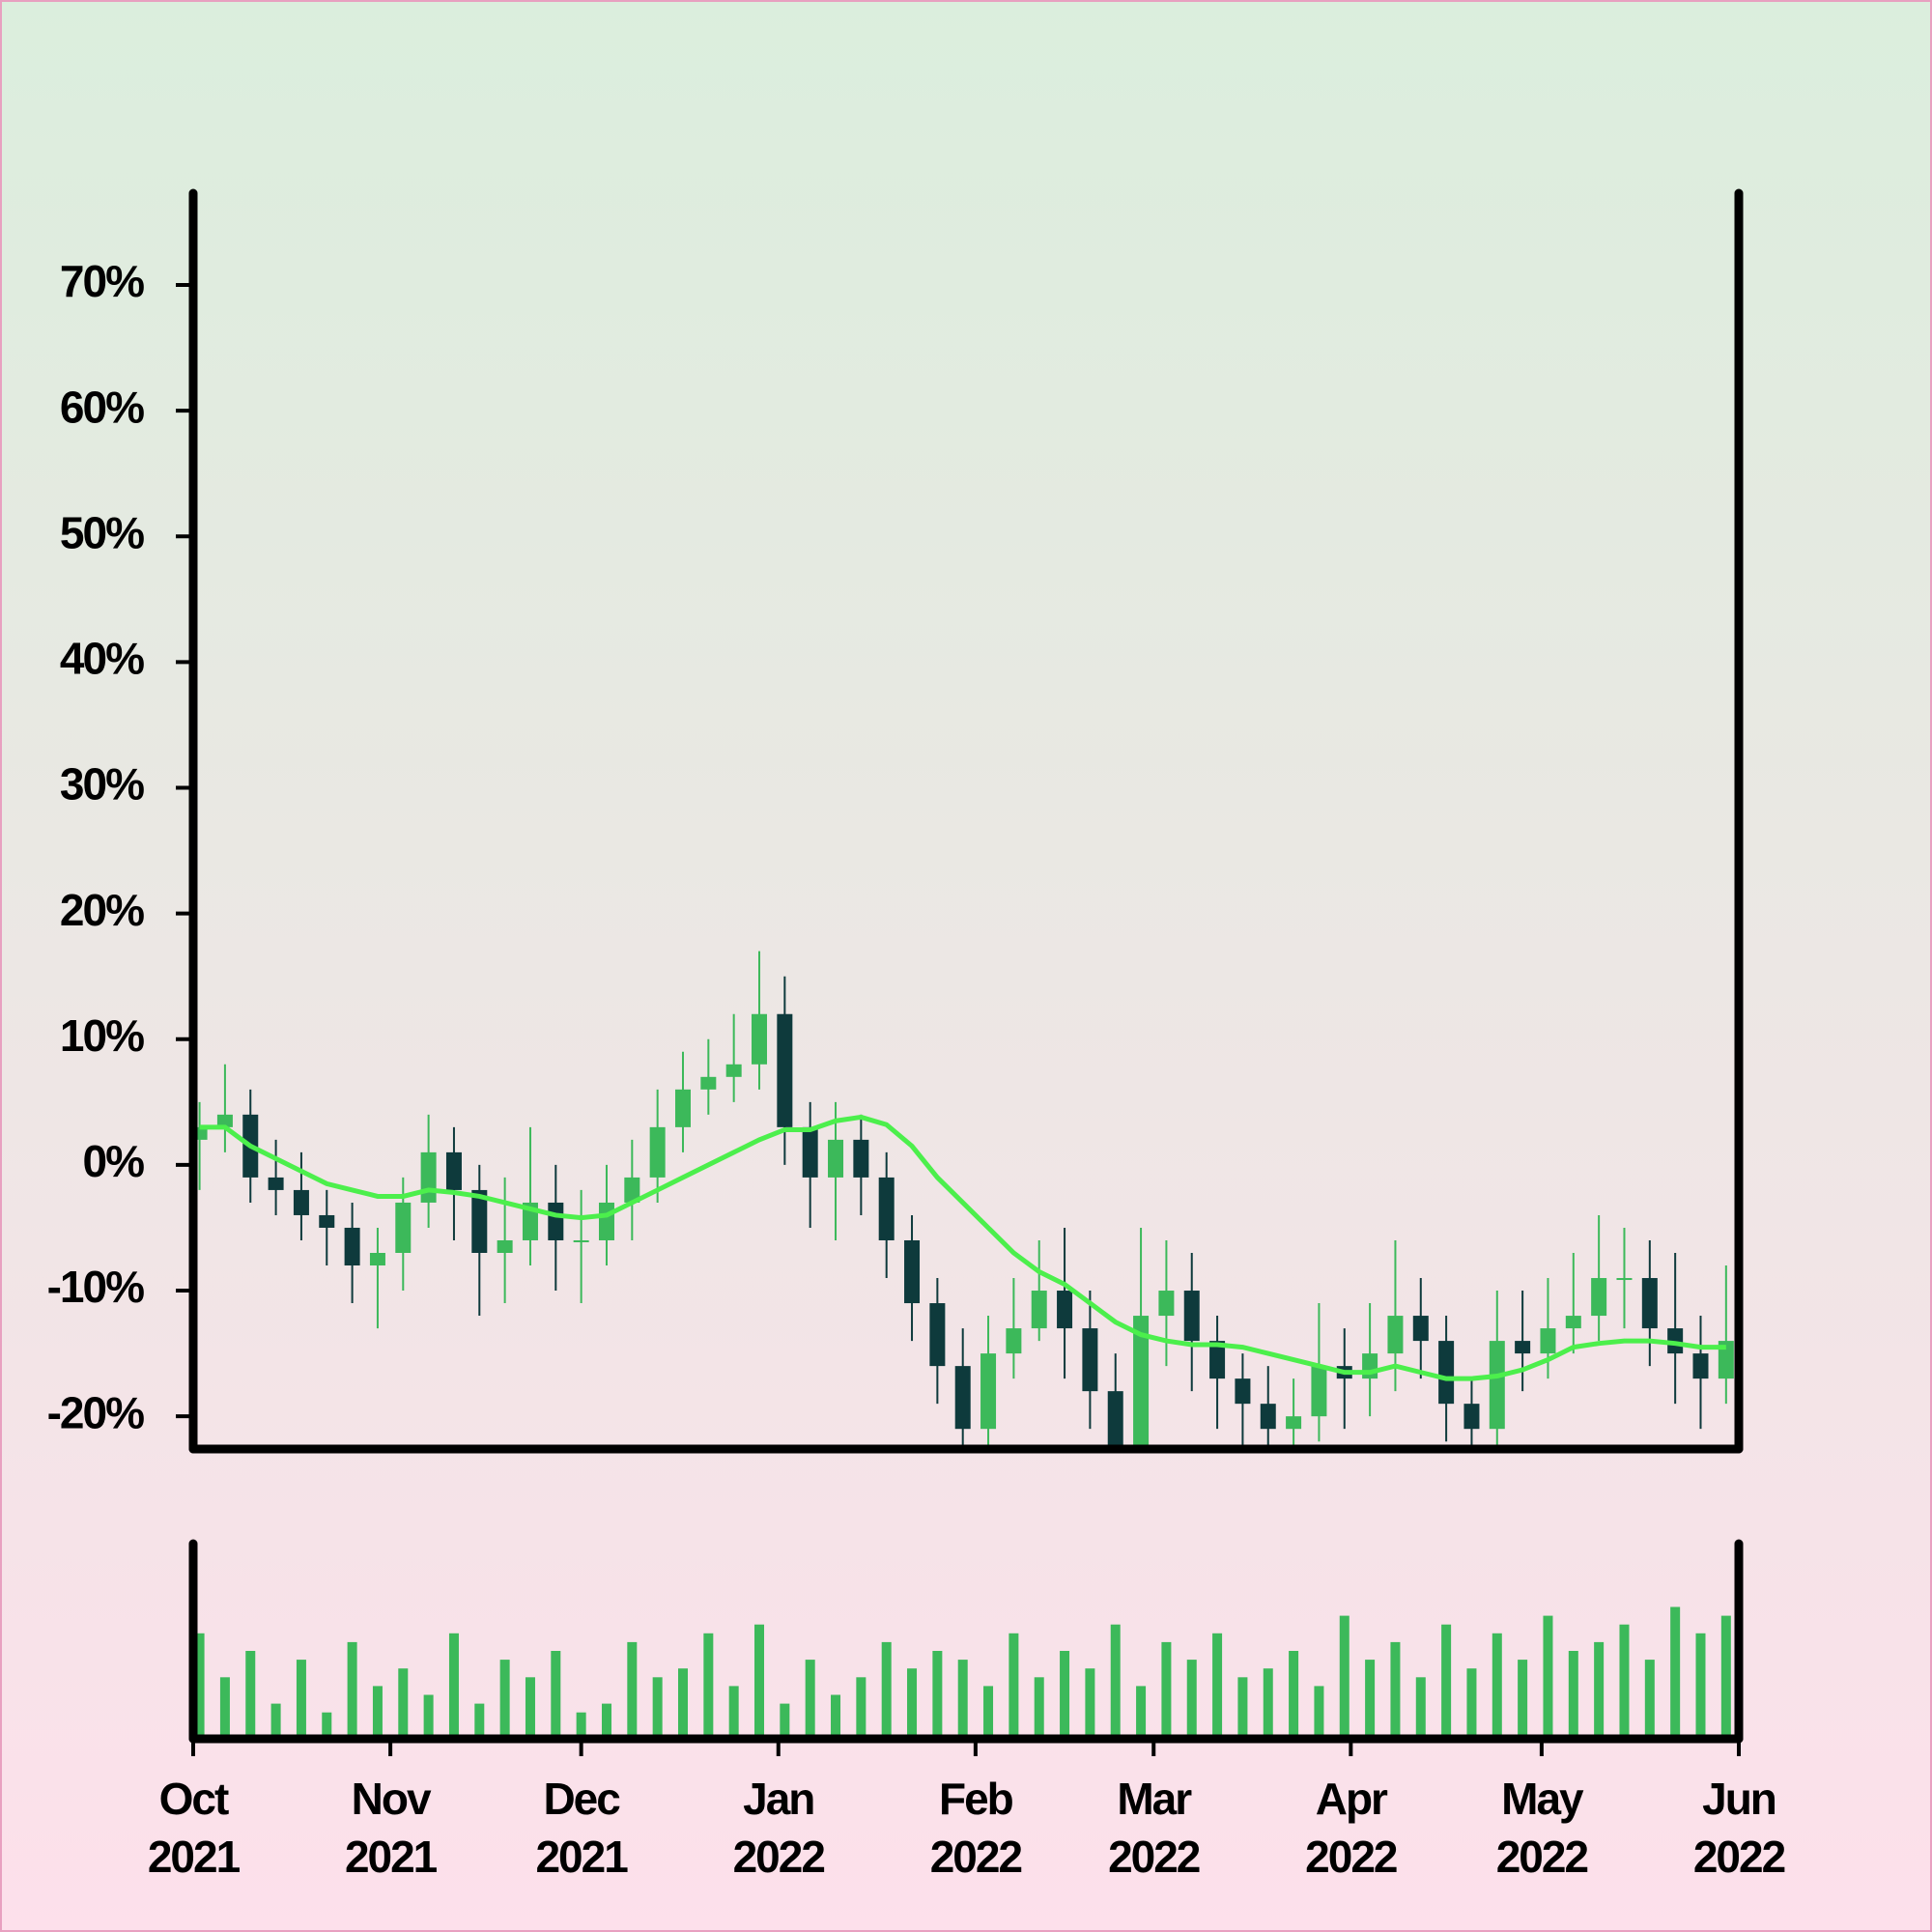 This screenshot has height=1932, width=1932. I want to click on y-tick-label: 70%, so click(102, 281).